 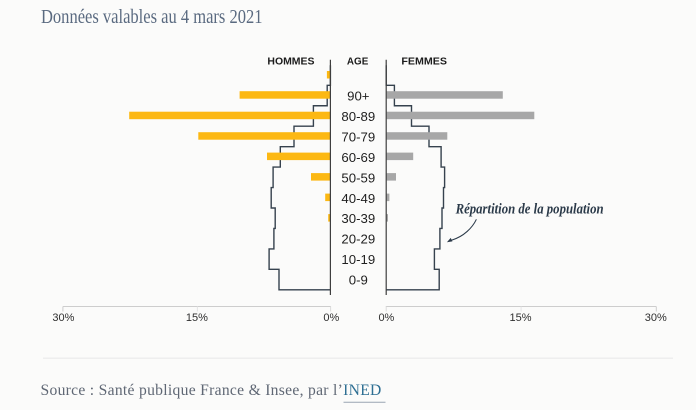 I want to click on svg-text: 40-49, so click(x=358, y=198).